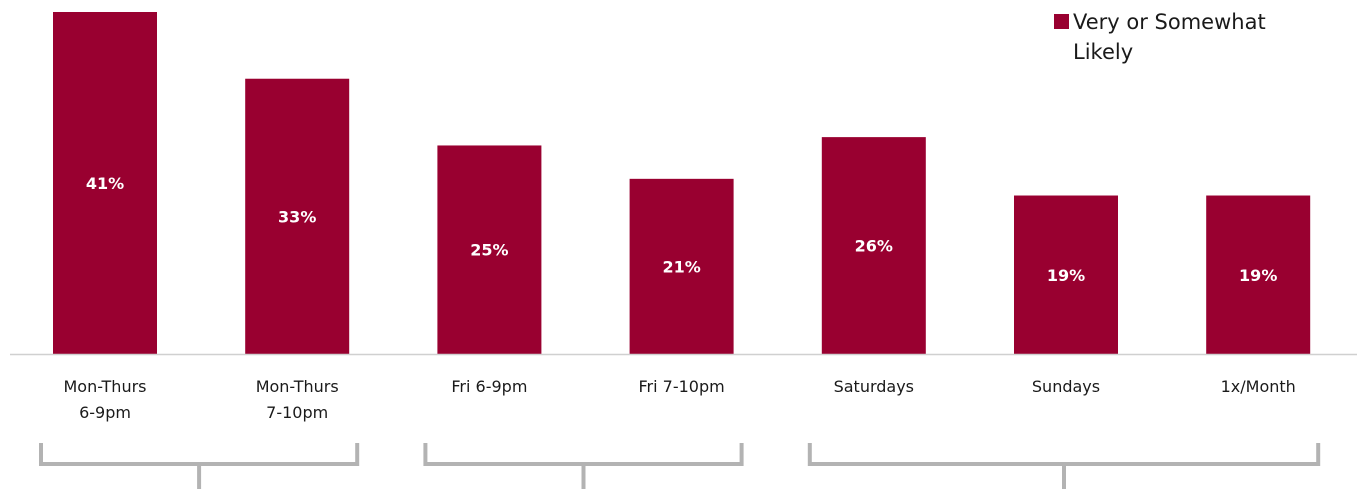 The width and height of the screenshot is (1357, 489). I want to click on group-brackets, so click(680, 466).